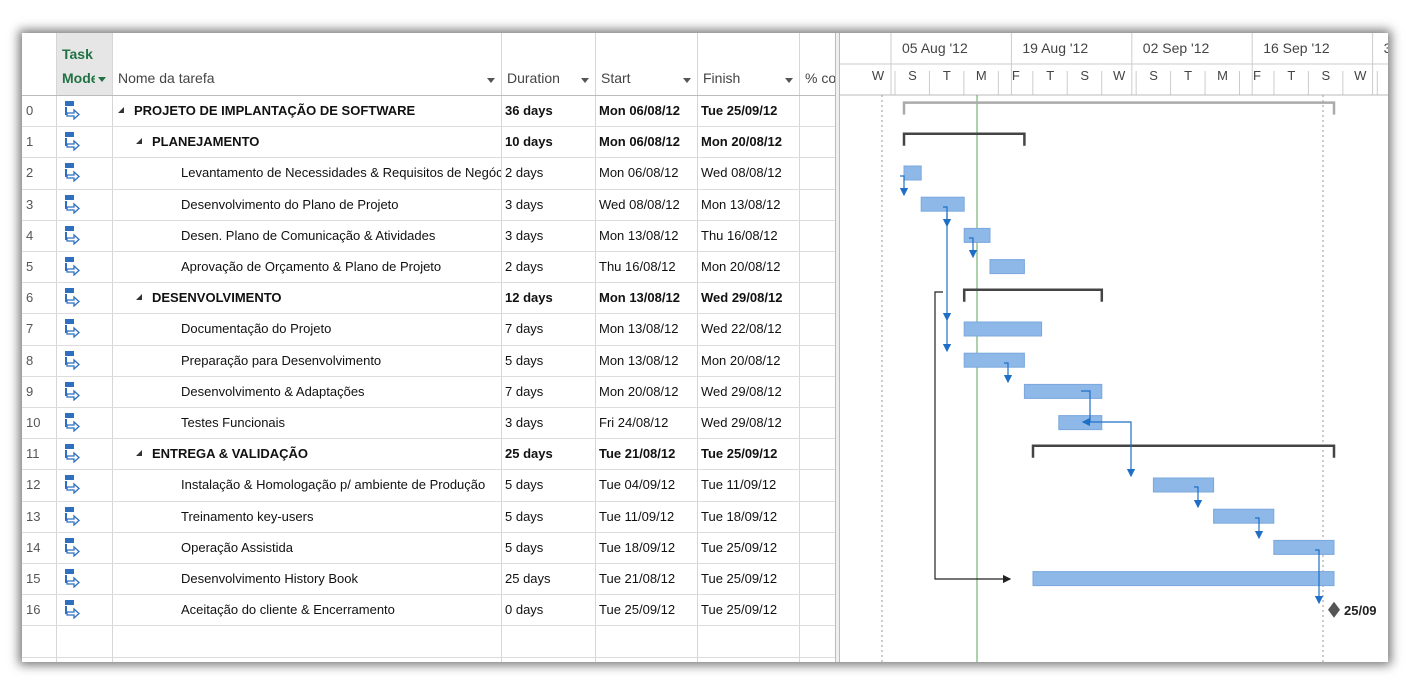  I want to click on day-label: M, so click(981, 75).